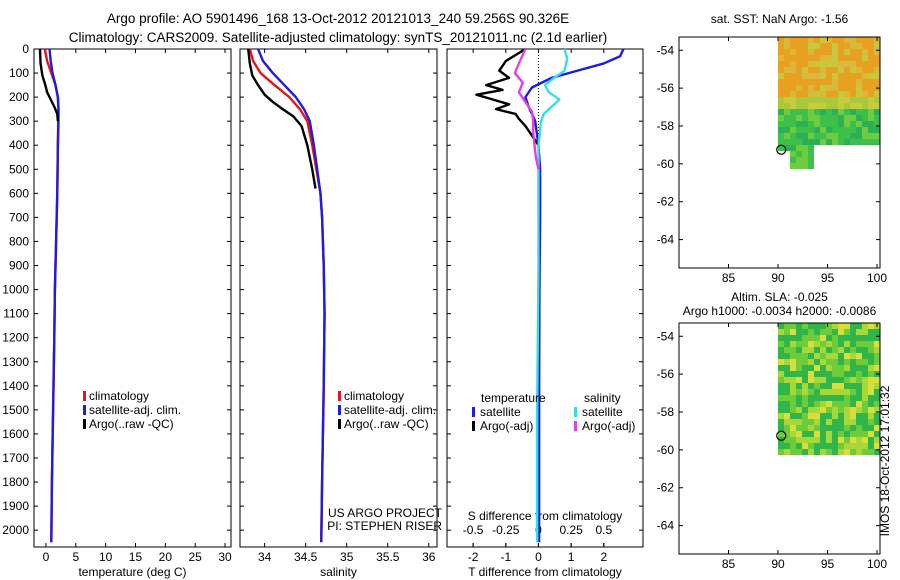  What do you see at coordinates (666, 88) in the screenshot?
I see `sst_map-ytick-label: -56` at bounding box center [666, 88].